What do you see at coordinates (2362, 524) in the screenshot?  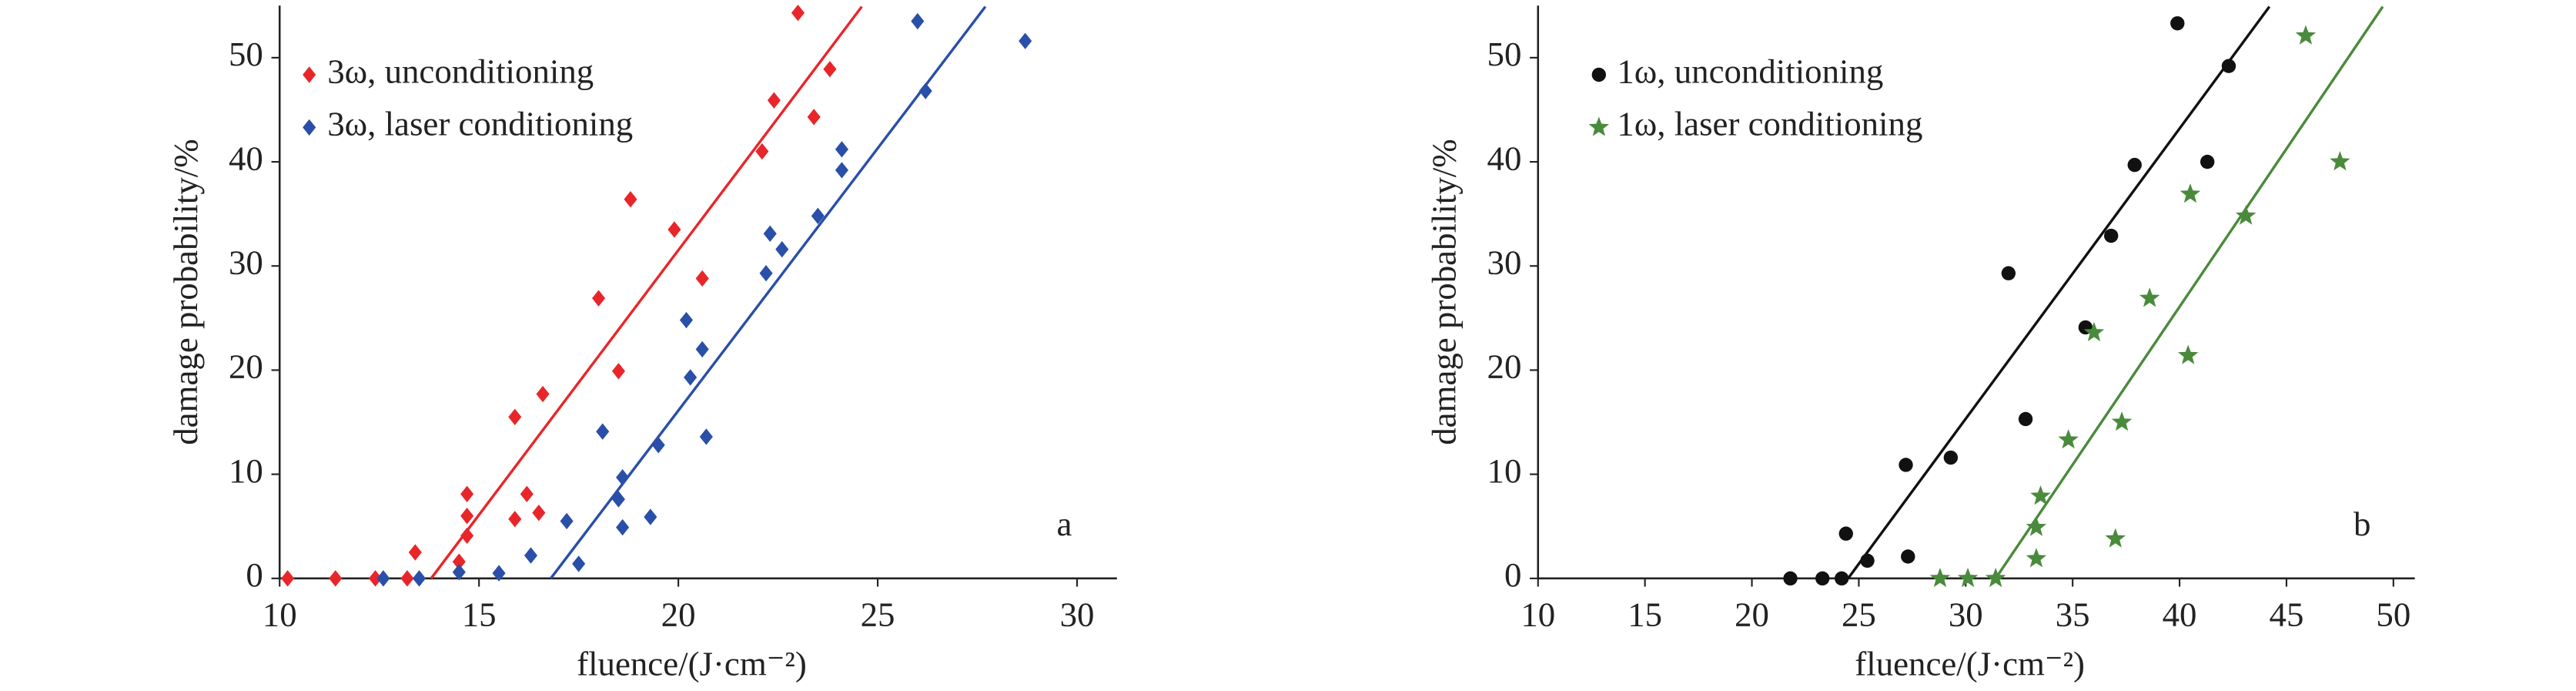 I see `annotation: b` at bounding box center [2362, 524].